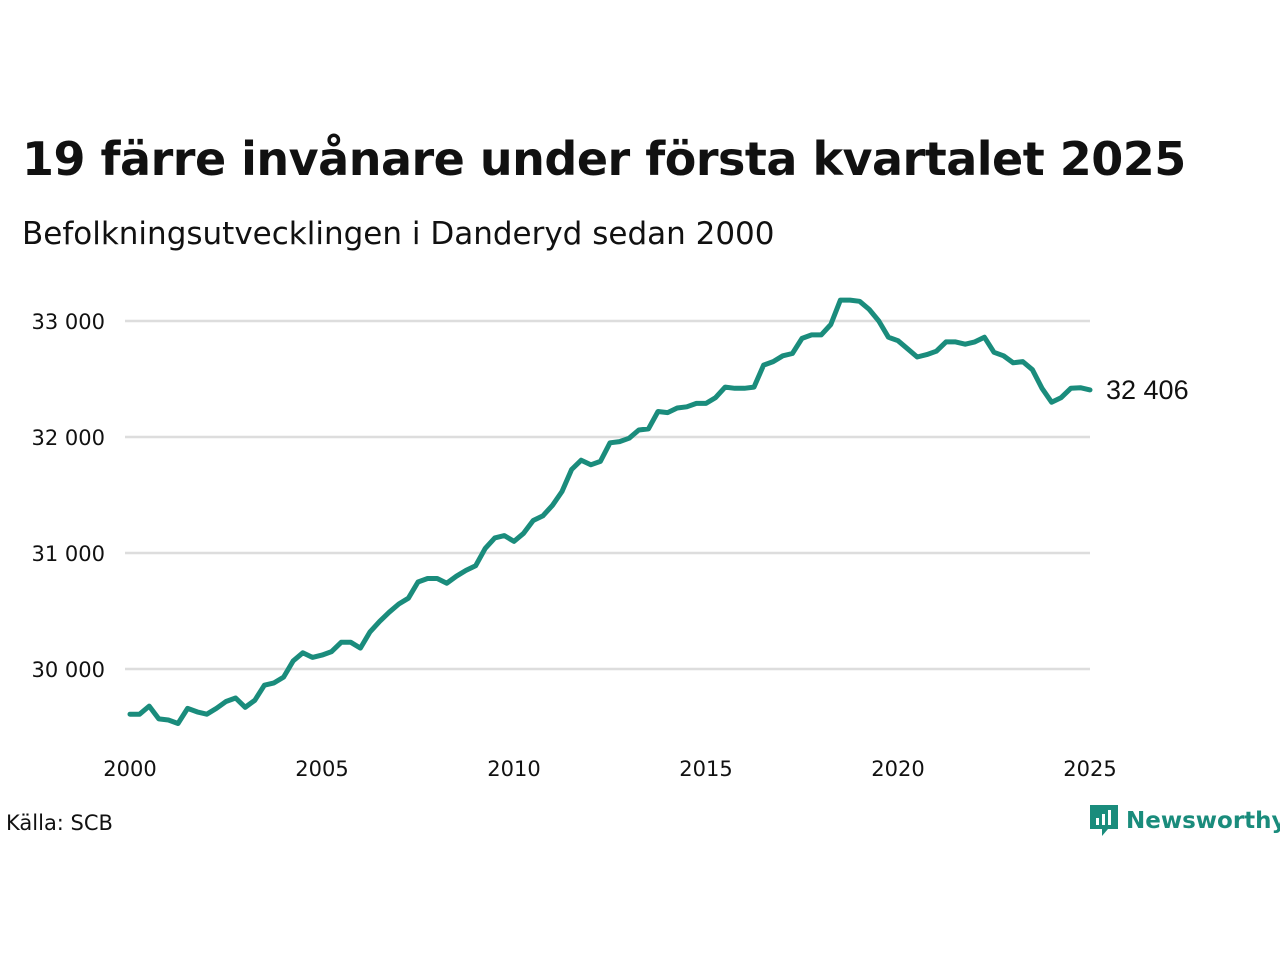 The image size is (1280, 960). What do you see at coordinates (897, 769) in the screenshot?
I see `x-tick-label: 2020` at bounding box center [897, 769].